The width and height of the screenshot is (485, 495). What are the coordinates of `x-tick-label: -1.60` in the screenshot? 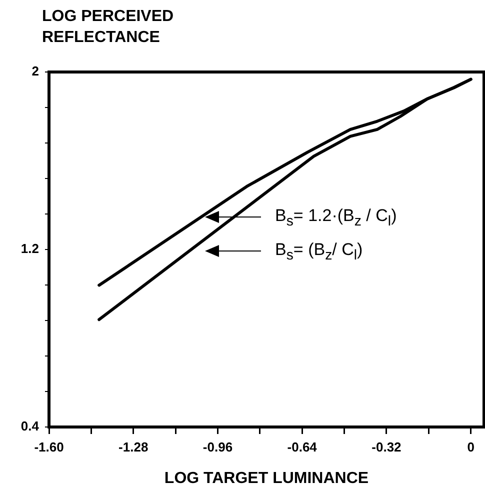 It's located at (49, 446).